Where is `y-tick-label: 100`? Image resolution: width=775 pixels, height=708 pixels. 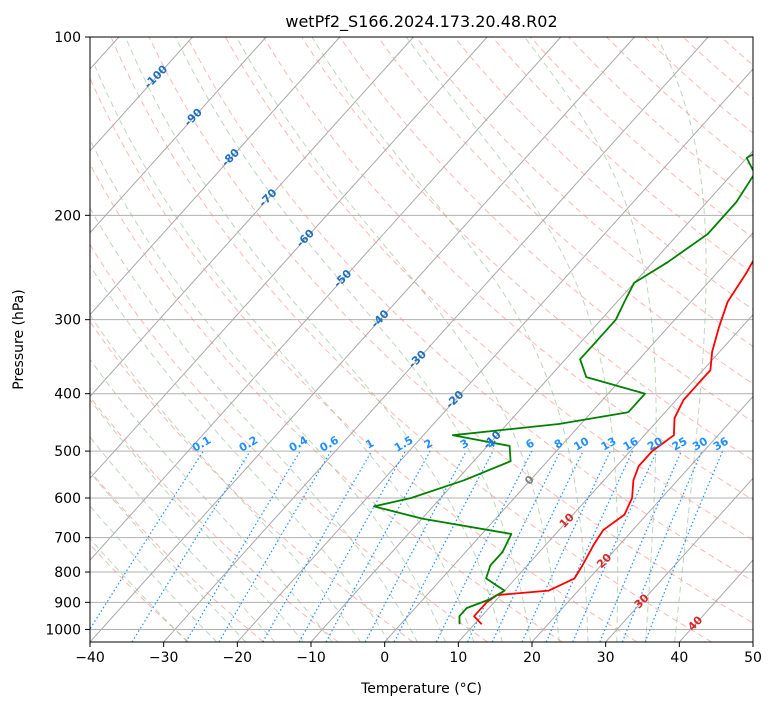 y-tick-label: 100 is located at coordinates (67, 38).